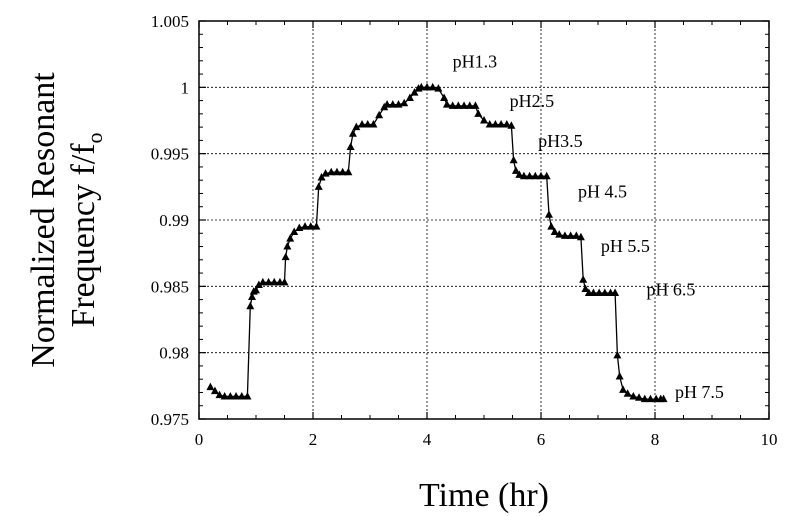 This screenshot has height=516, width=785. I want to click on y-axis-title-2: Frequency f/fo, so click(86, 229).